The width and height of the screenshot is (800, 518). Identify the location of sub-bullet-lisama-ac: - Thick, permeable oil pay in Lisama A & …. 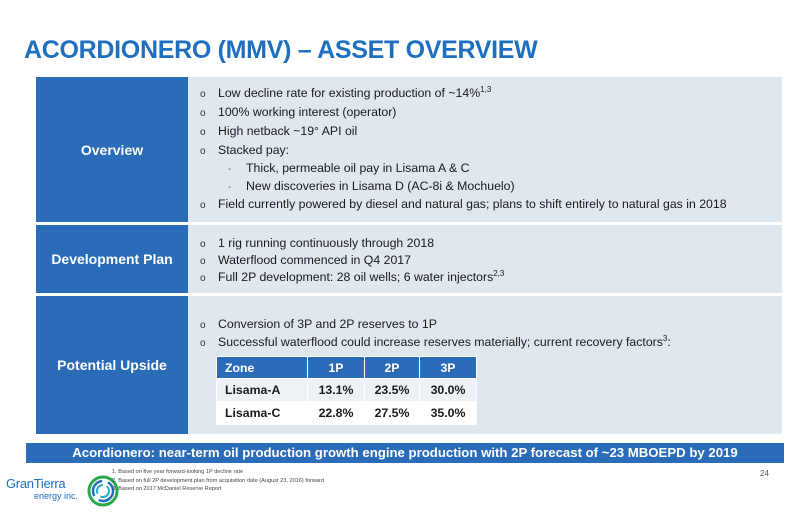
(349, 168).